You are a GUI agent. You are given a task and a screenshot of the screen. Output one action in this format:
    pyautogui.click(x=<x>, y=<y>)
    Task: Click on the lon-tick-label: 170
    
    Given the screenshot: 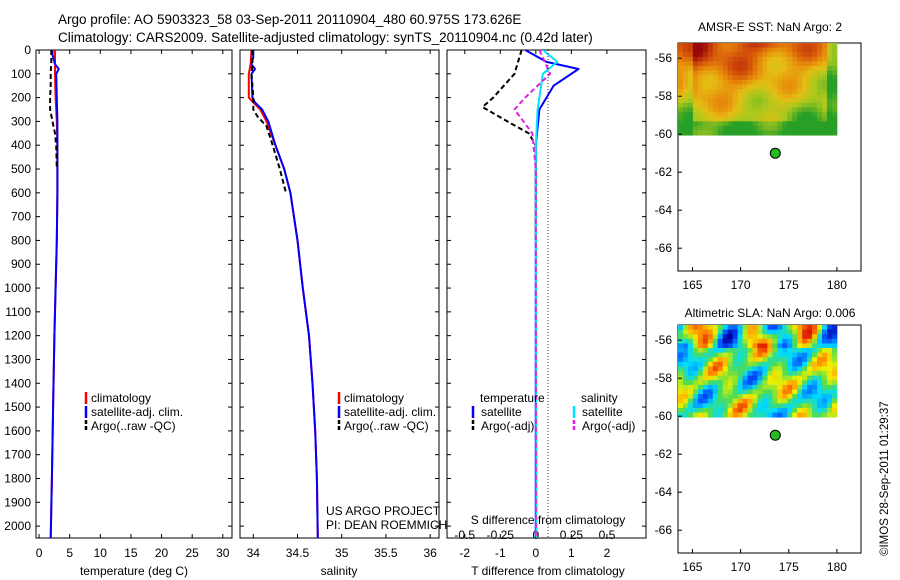 What is the action you would take?
    pyautogui.click(x=741, y=567)
    